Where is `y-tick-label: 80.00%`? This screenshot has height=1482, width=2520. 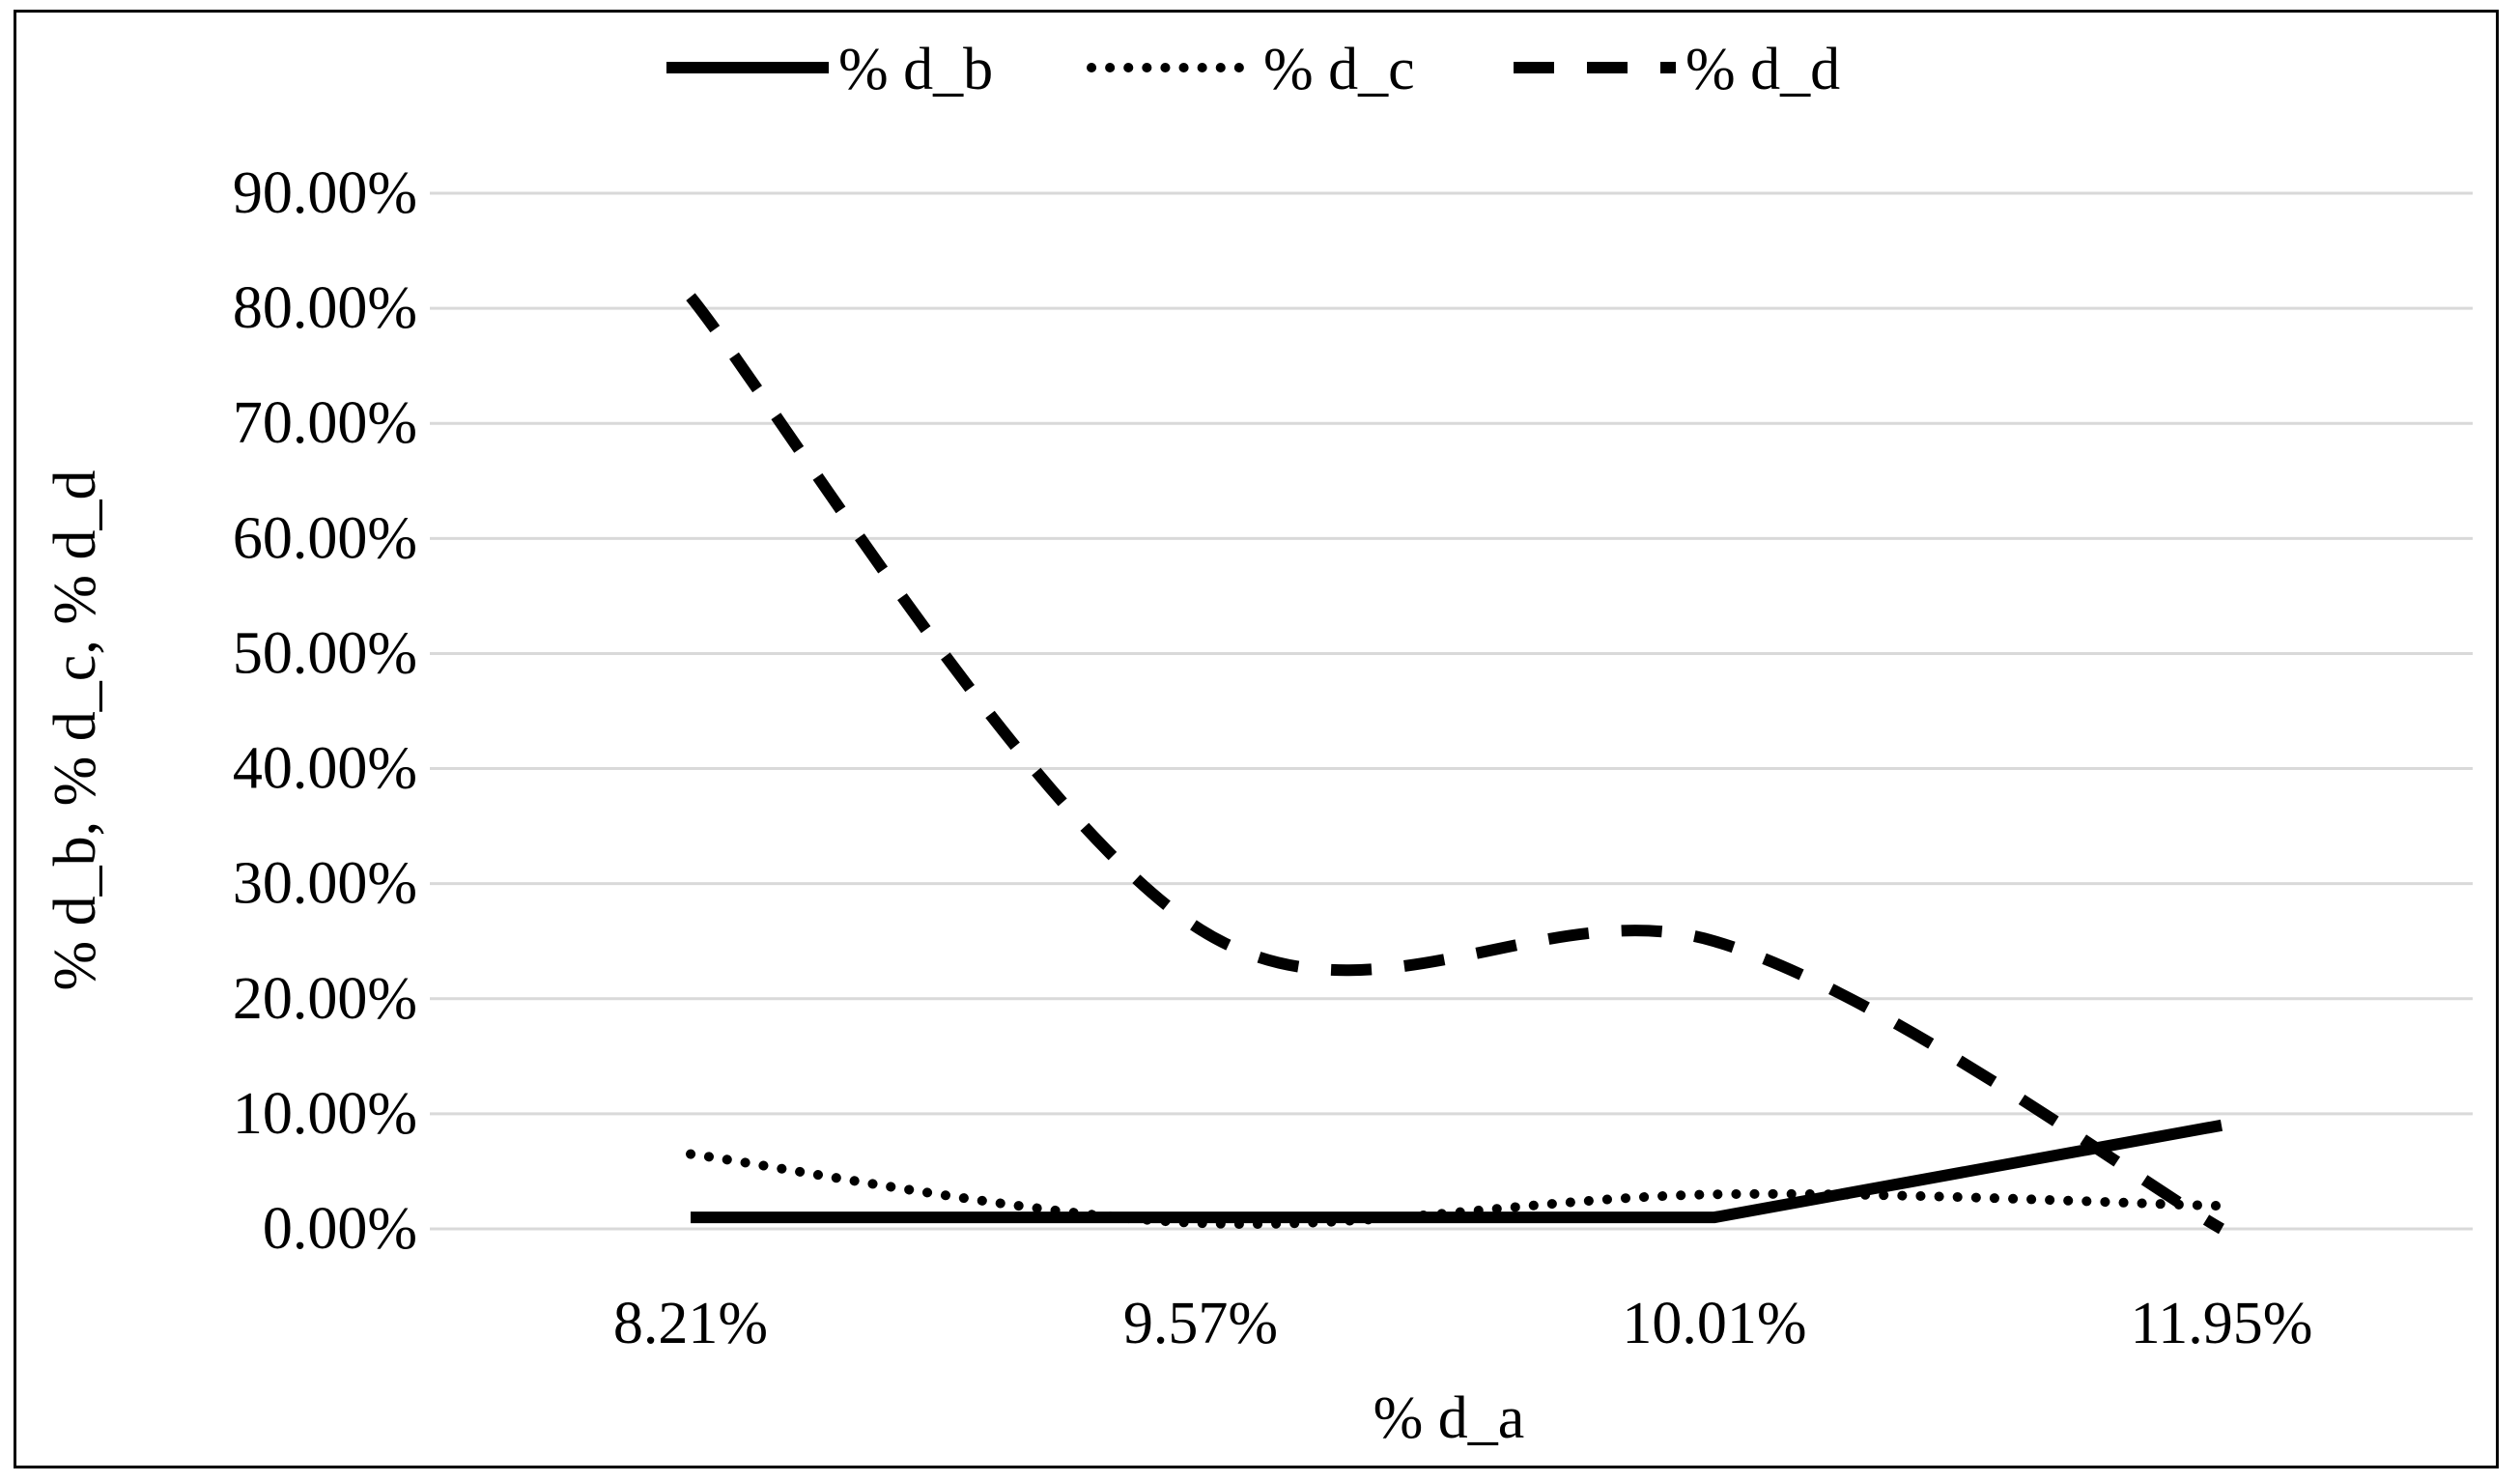
y-tick-label: 80.00% is located at coordinates (325, 308).